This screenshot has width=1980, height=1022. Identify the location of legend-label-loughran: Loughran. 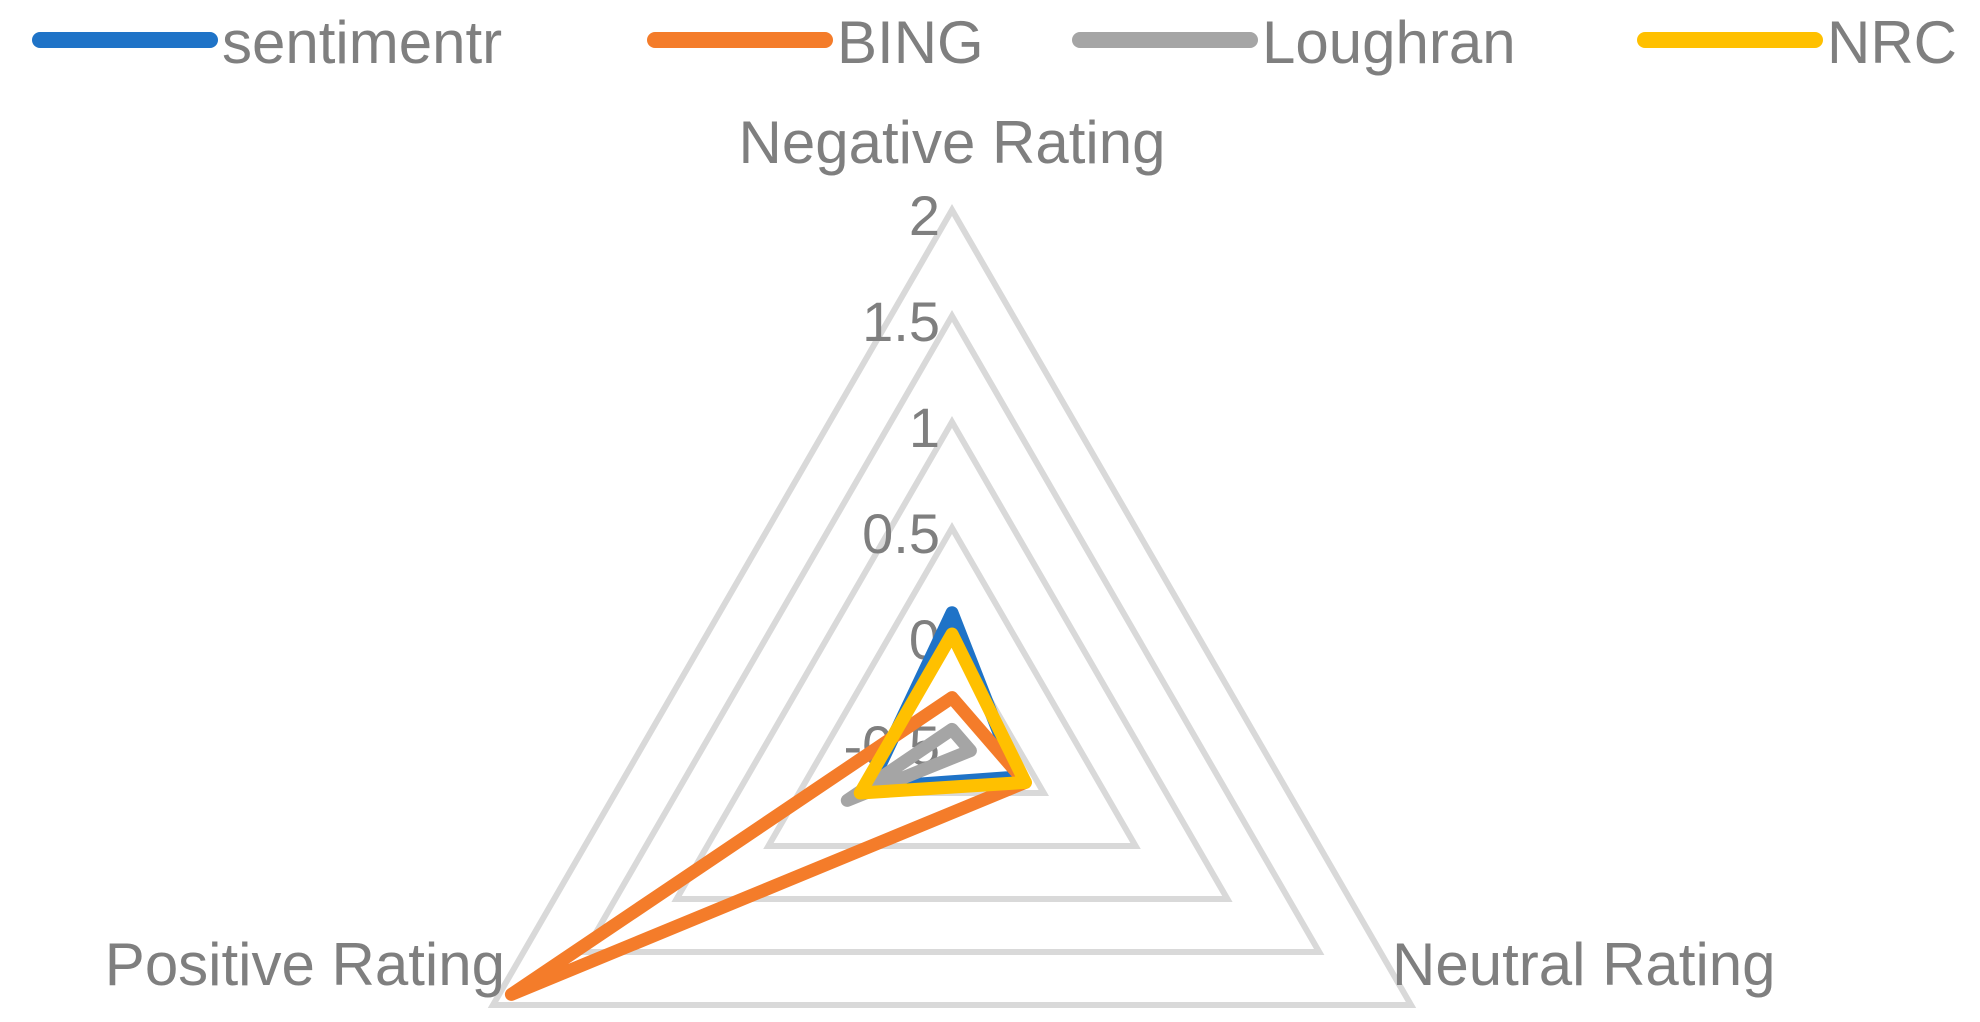
(1389, 42).